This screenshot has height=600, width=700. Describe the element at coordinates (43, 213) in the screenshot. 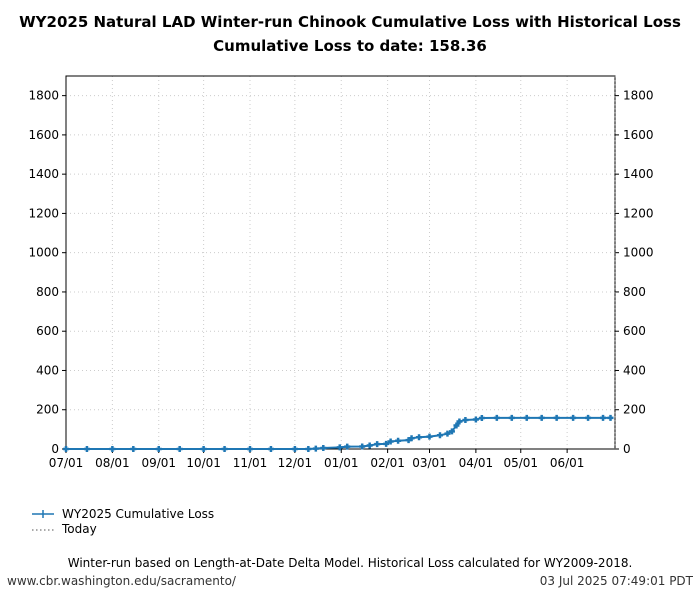

I see `y-tick-label-left: 1200` at that location.